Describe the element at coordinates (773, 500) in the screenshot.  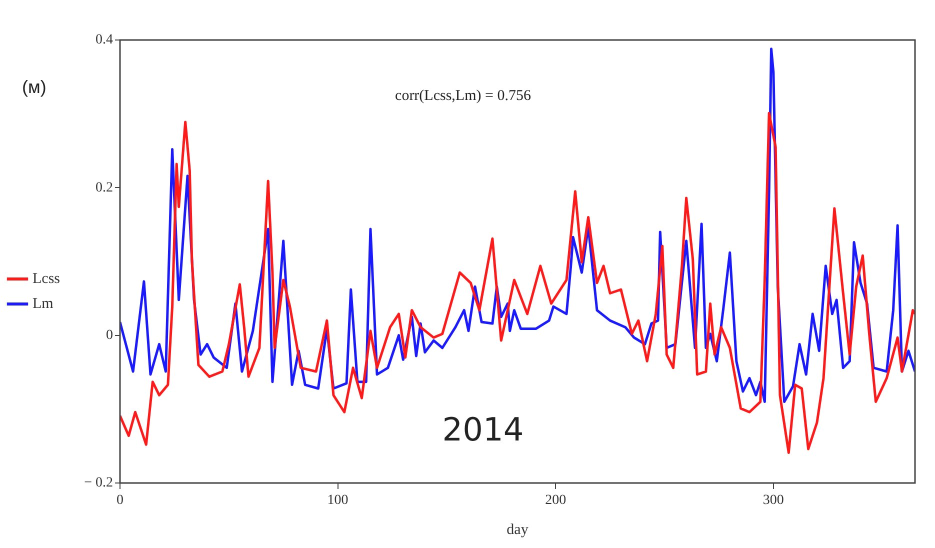
I see `x-tick-label: 300` at that location.